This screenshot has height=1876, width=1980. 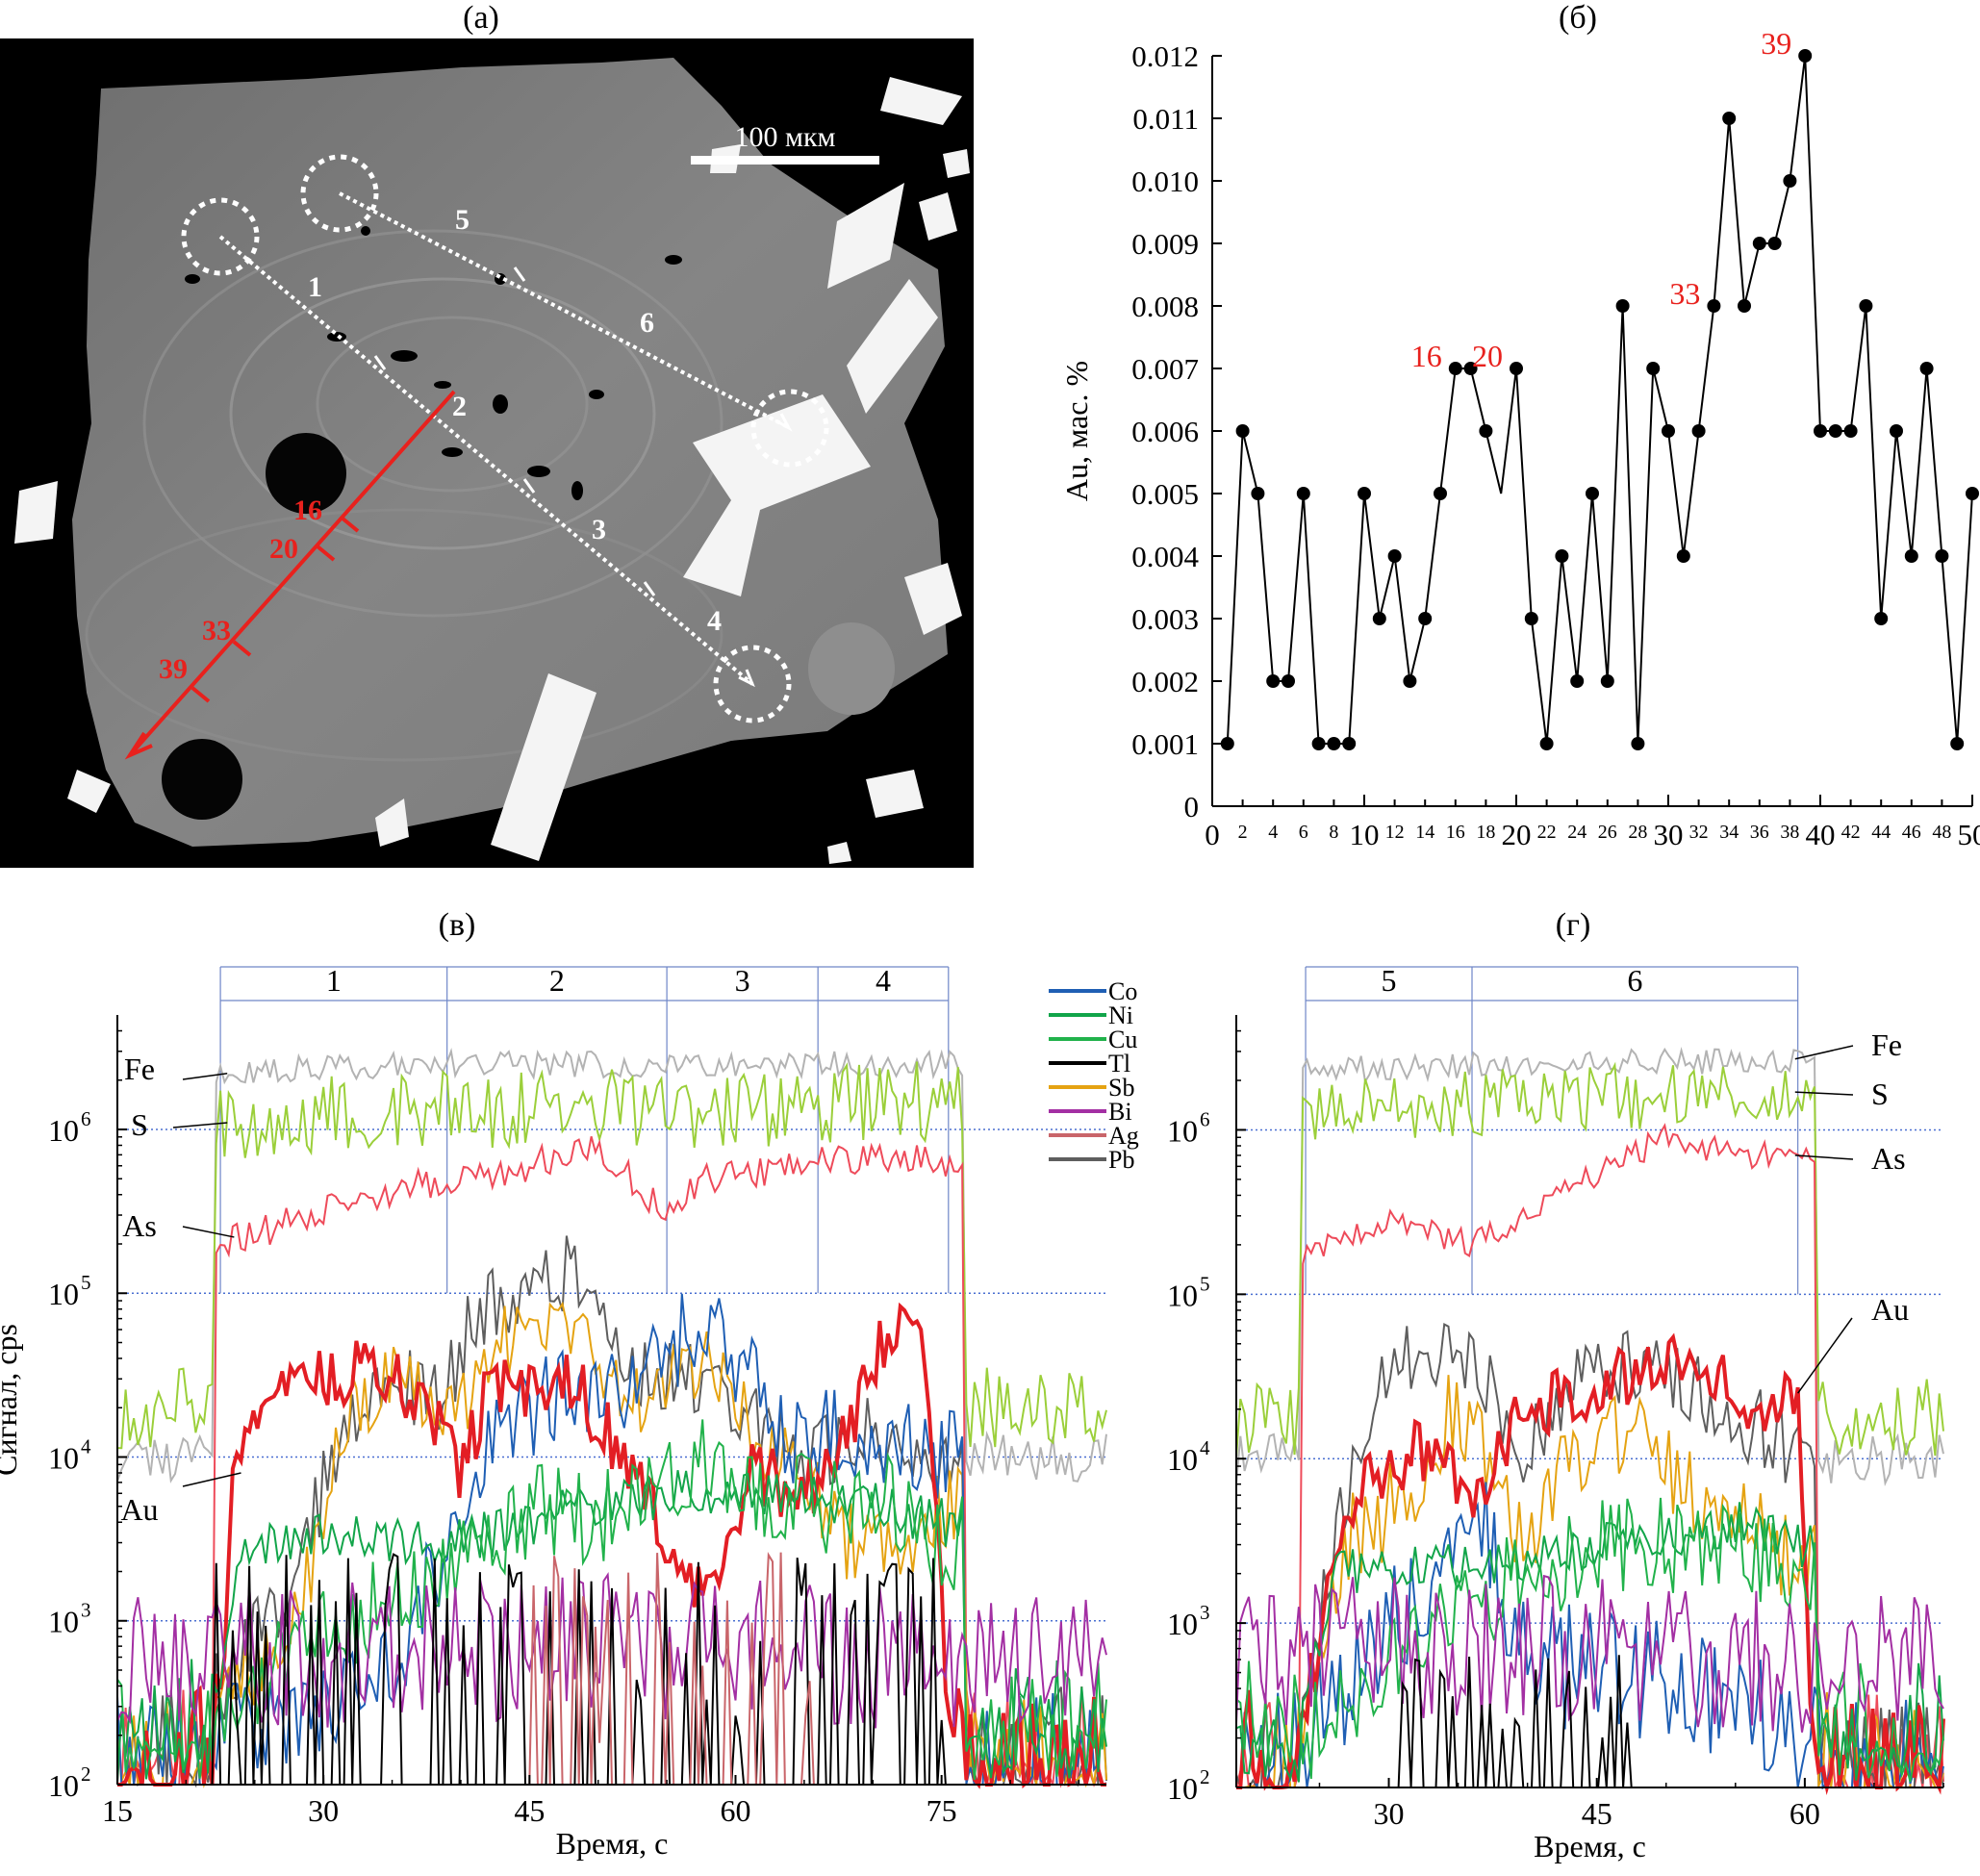 I want to click on x-minor-tick-label: 38, so click(x=1789, y=832).